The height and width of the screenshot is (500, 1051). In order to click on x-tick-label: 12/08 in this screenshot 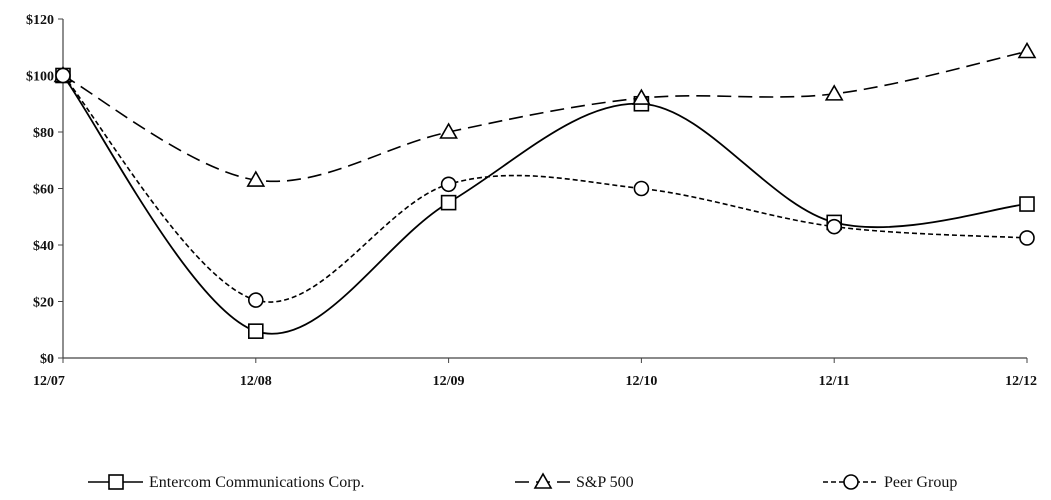, I will do `click(256, 381)`.